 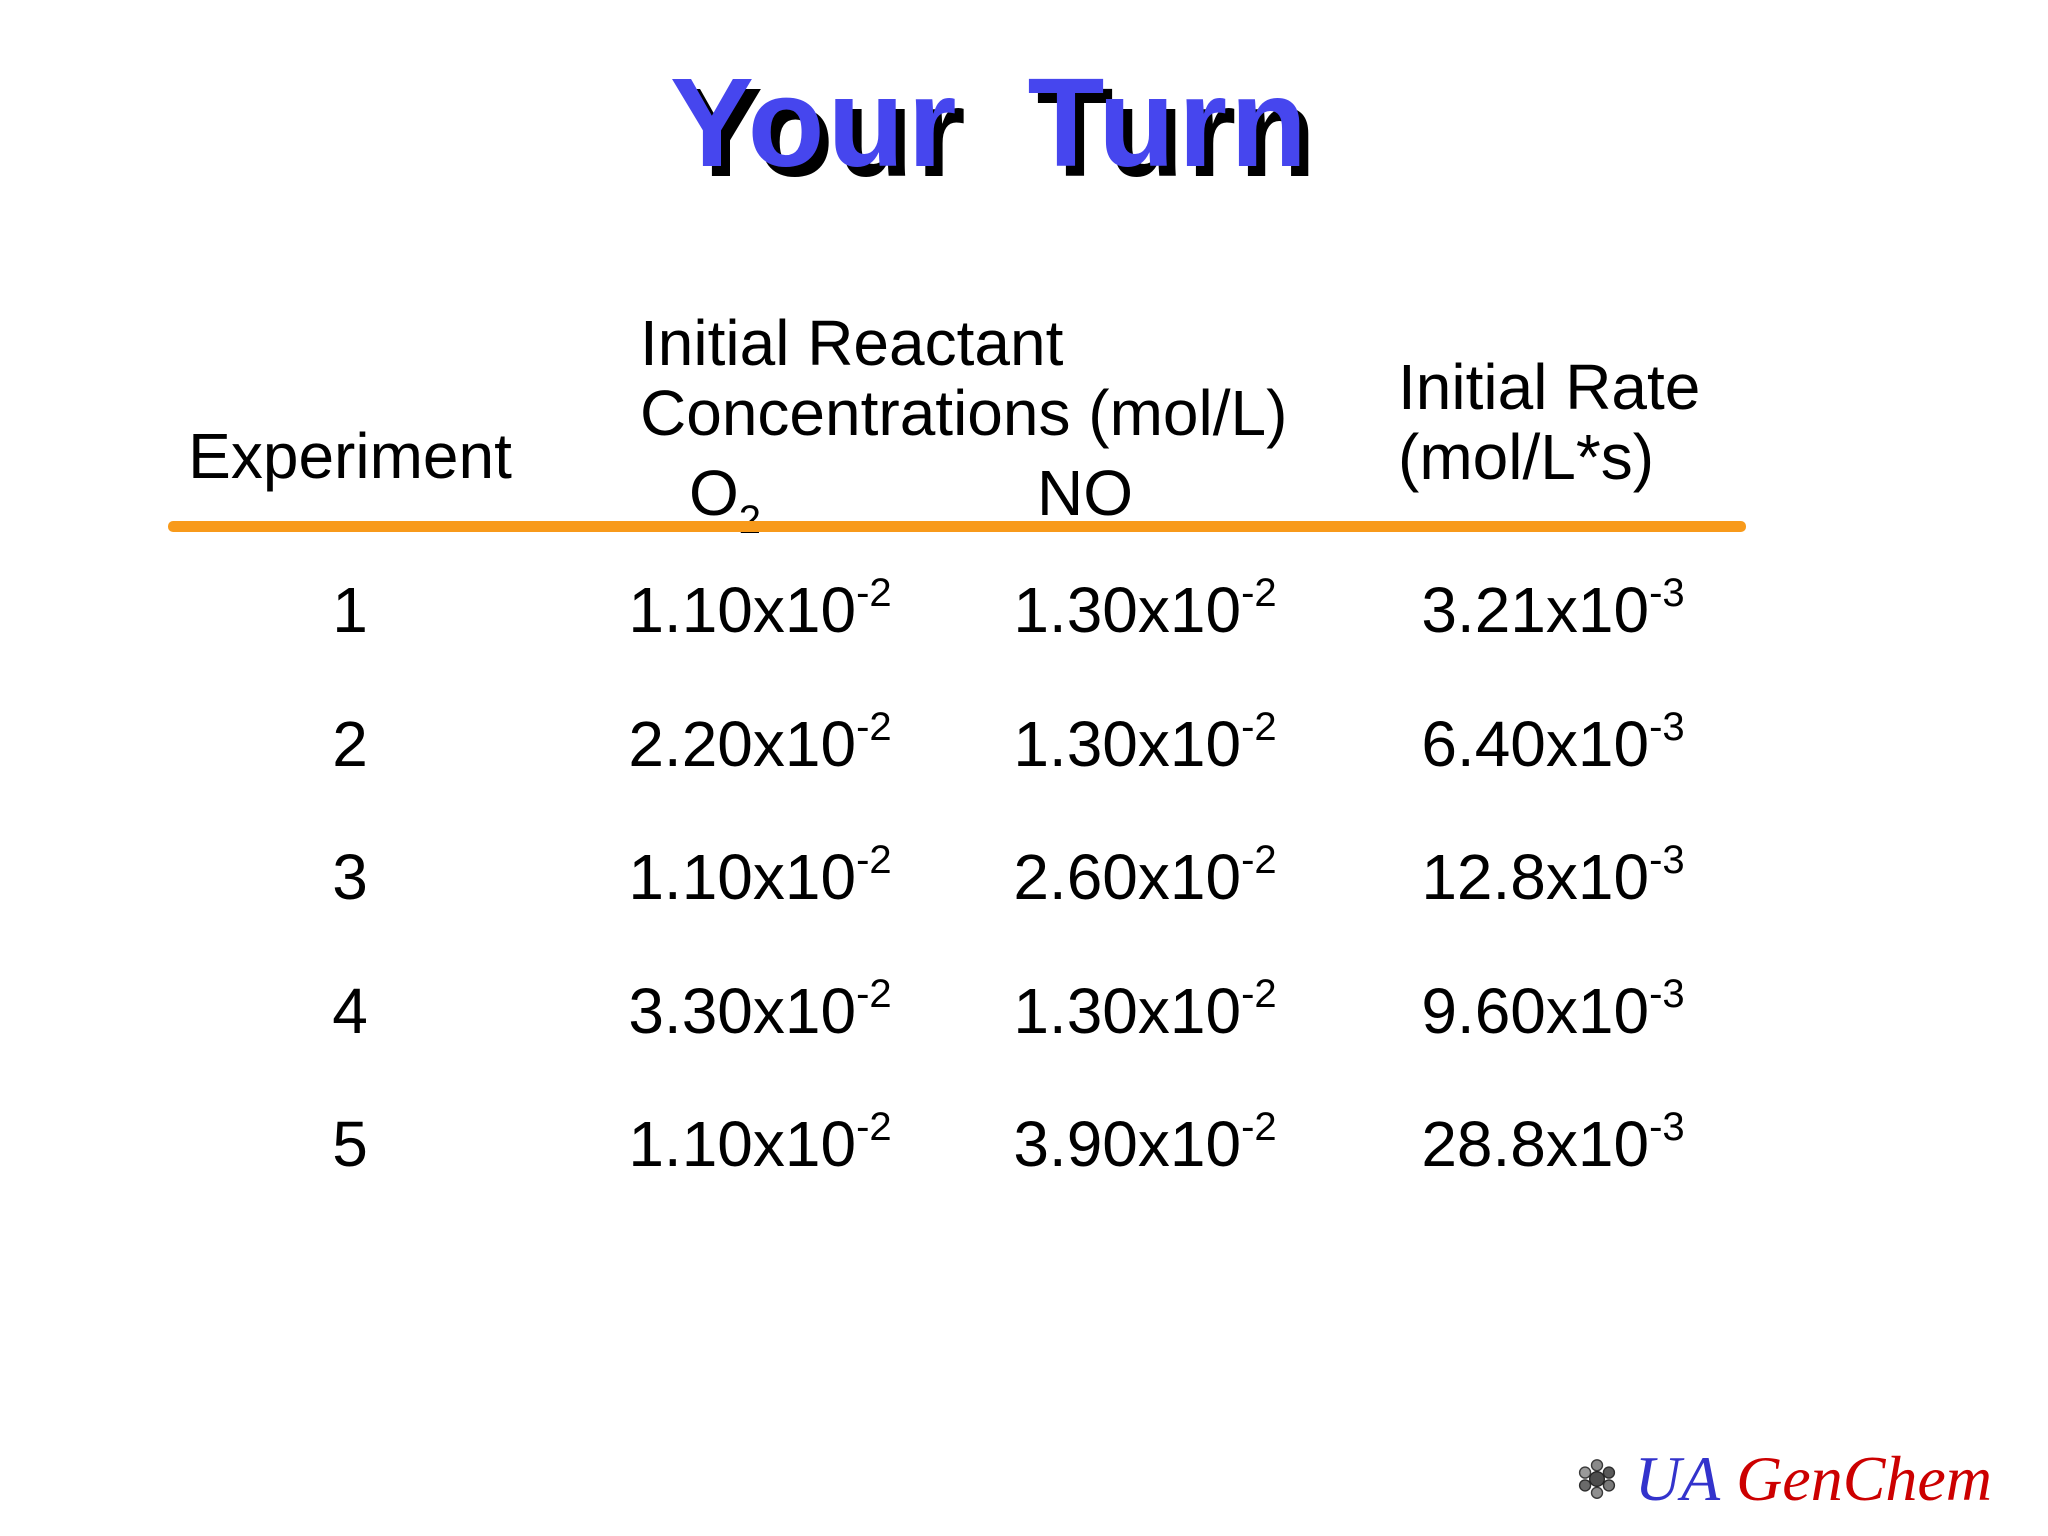 I want to click on brand-footer: UA GenChem, so click(x=1783, y=1479).